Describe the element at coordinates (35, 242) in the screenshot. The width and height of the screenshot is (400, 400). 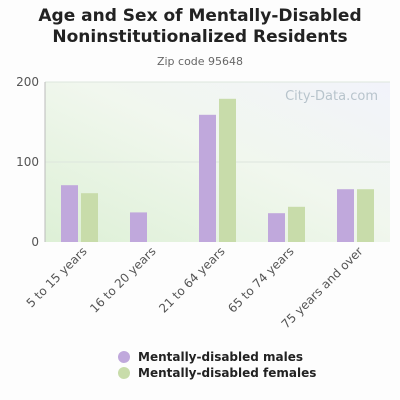
I see `y-tick-label: 0` at that location.